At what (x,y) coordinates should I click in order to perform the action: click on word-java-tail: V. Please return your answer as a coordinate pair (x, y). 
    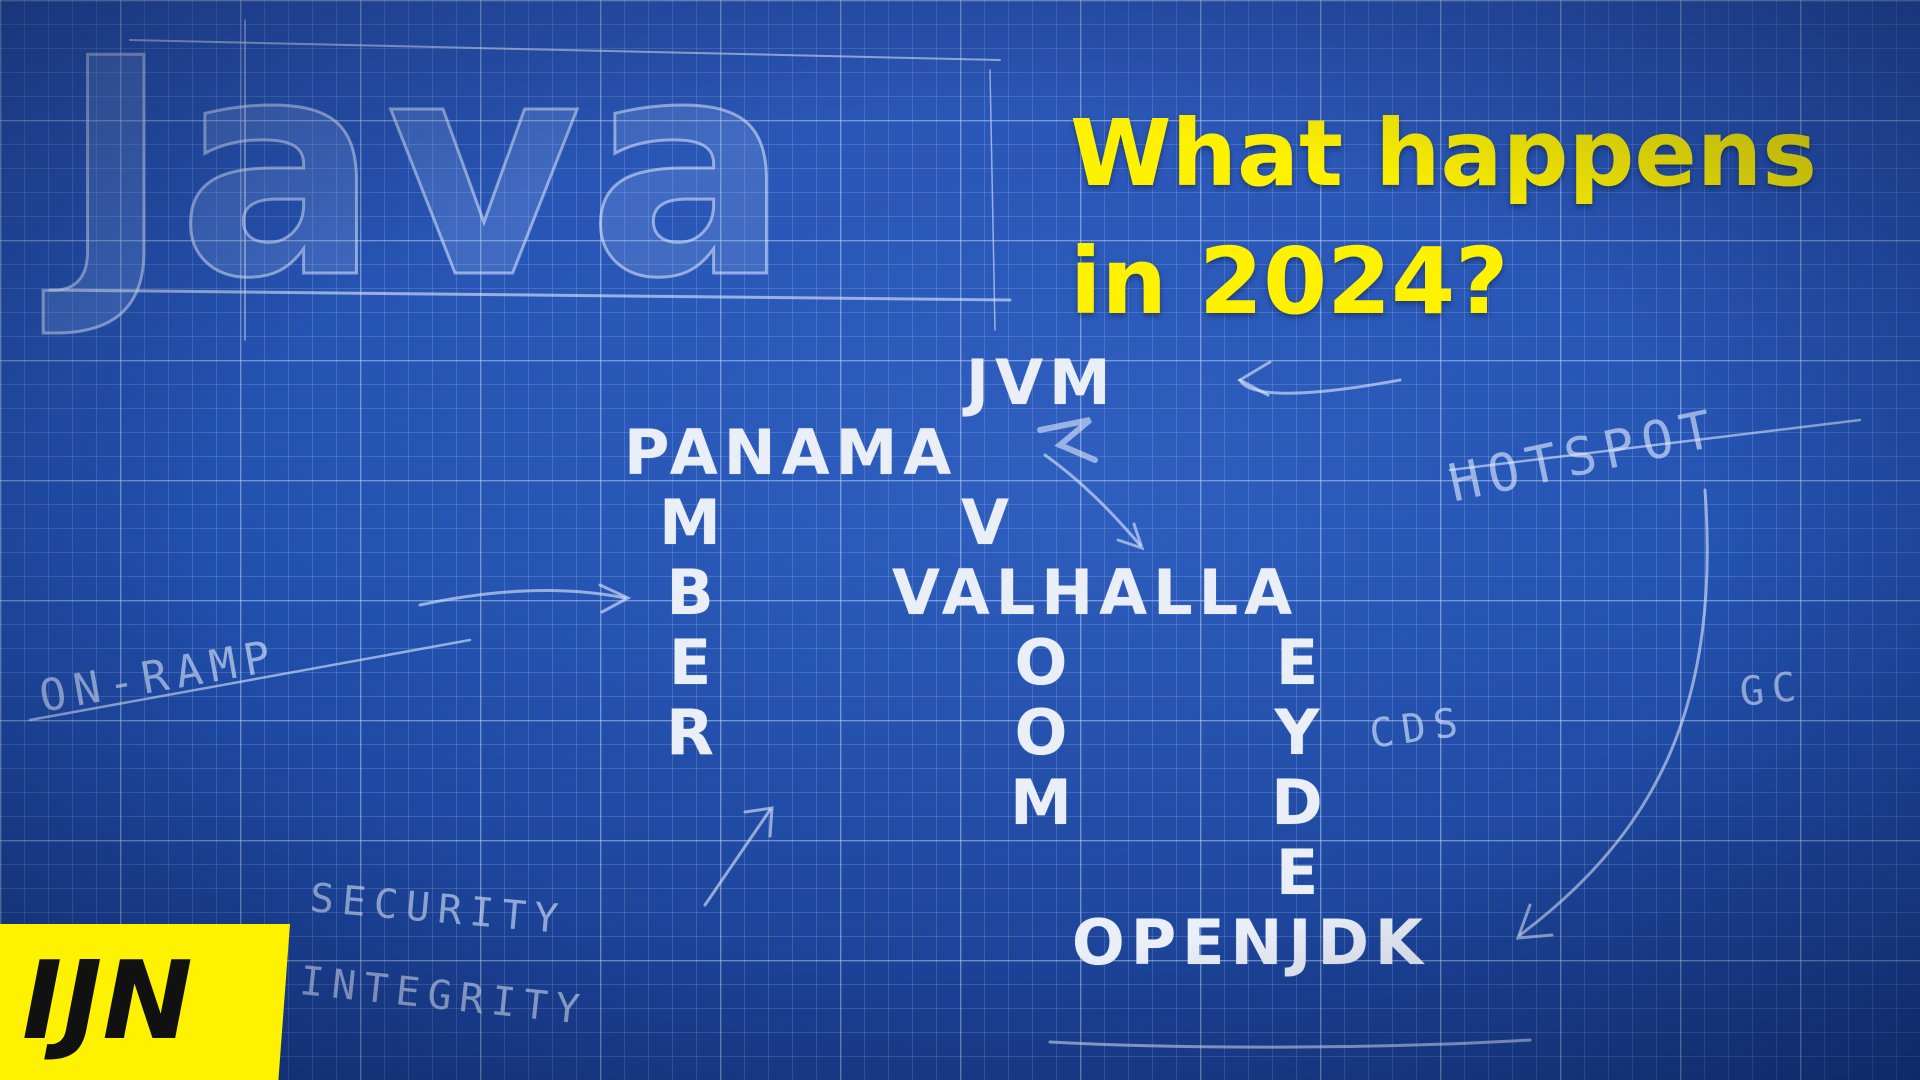
    Looking at the image, I should click on (985, 523).